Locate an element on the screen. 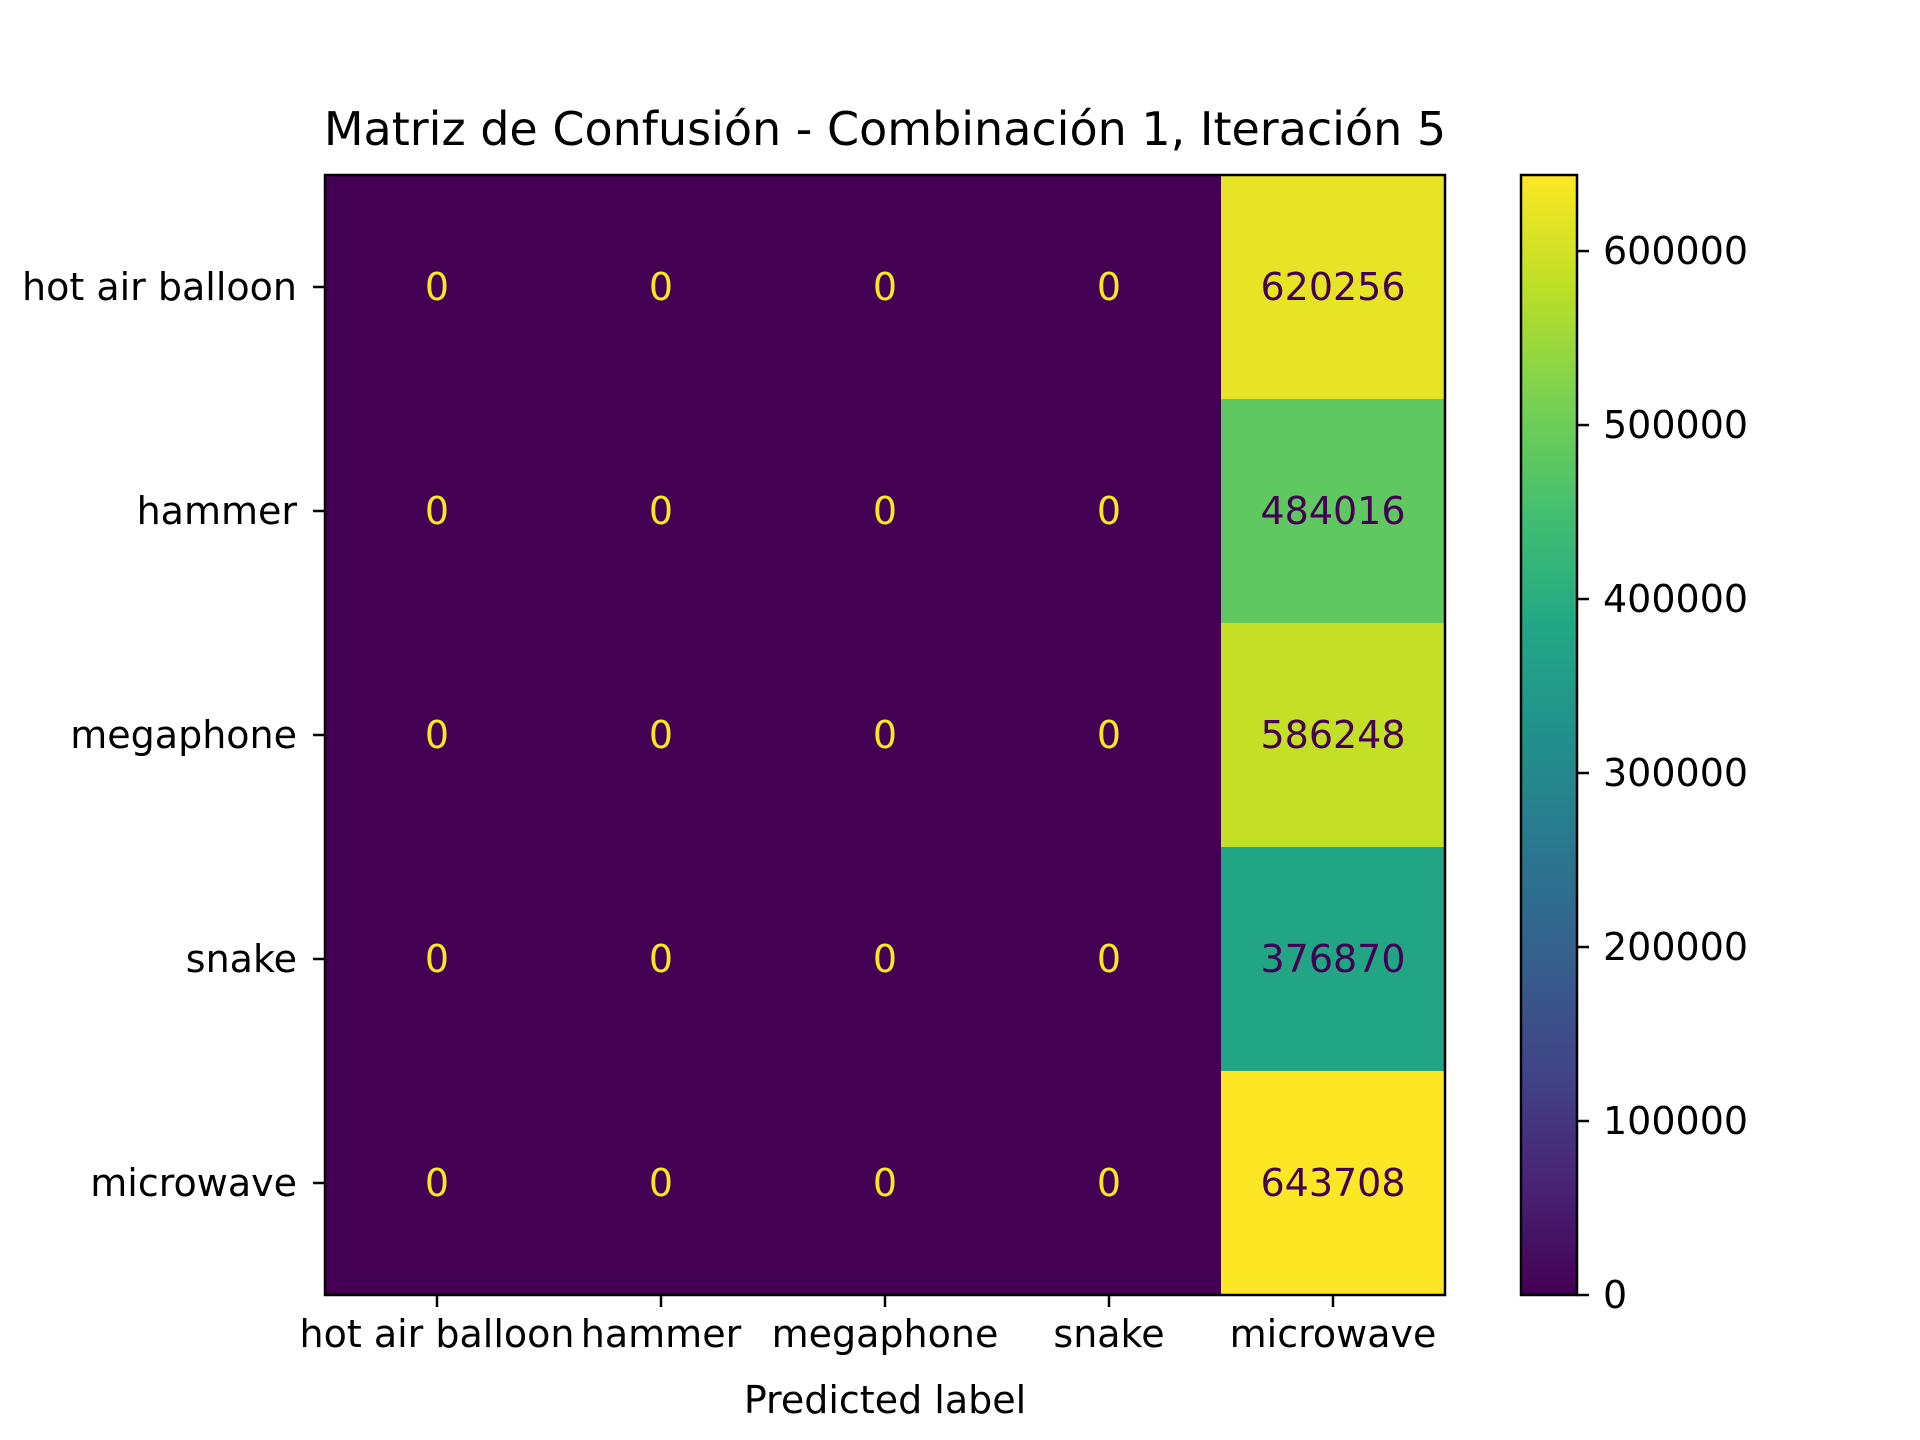 Image resolution: width=1920 pixels, height=1440 pixels. colorbar-frame is located at coordinates (1549, 735).